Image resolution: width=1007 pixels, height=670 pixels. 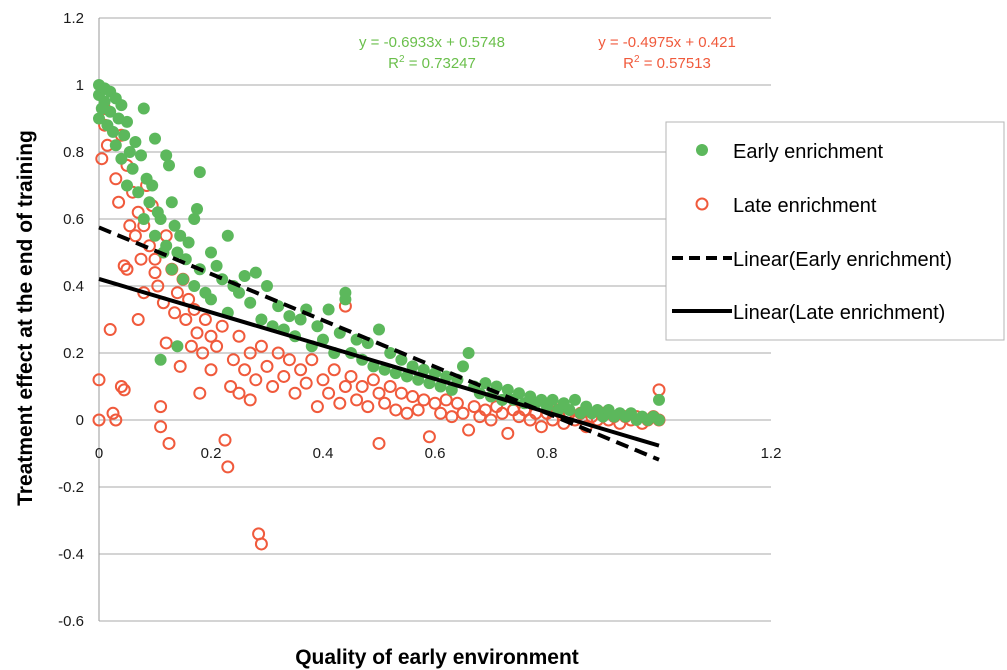 What do you see at coordinates (71, 554) in the screenshot?
I see `y-tick-label: -0.4` at bounding box center [71, 554].